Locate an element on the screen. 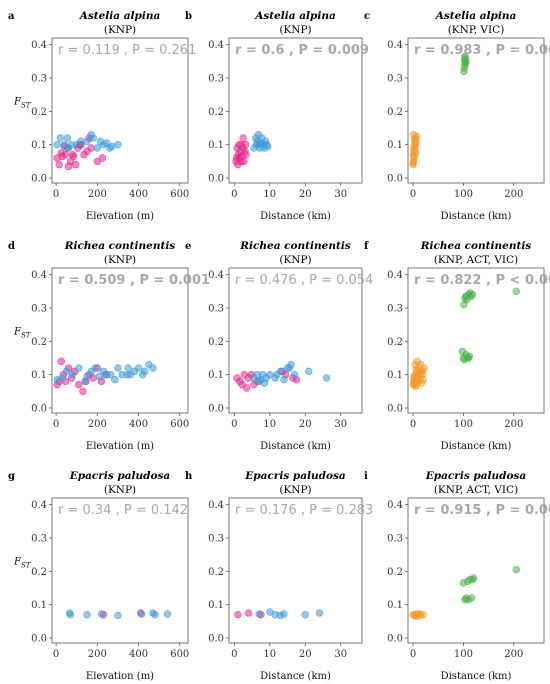  panel-label: g is located at coordinates (11, 476).